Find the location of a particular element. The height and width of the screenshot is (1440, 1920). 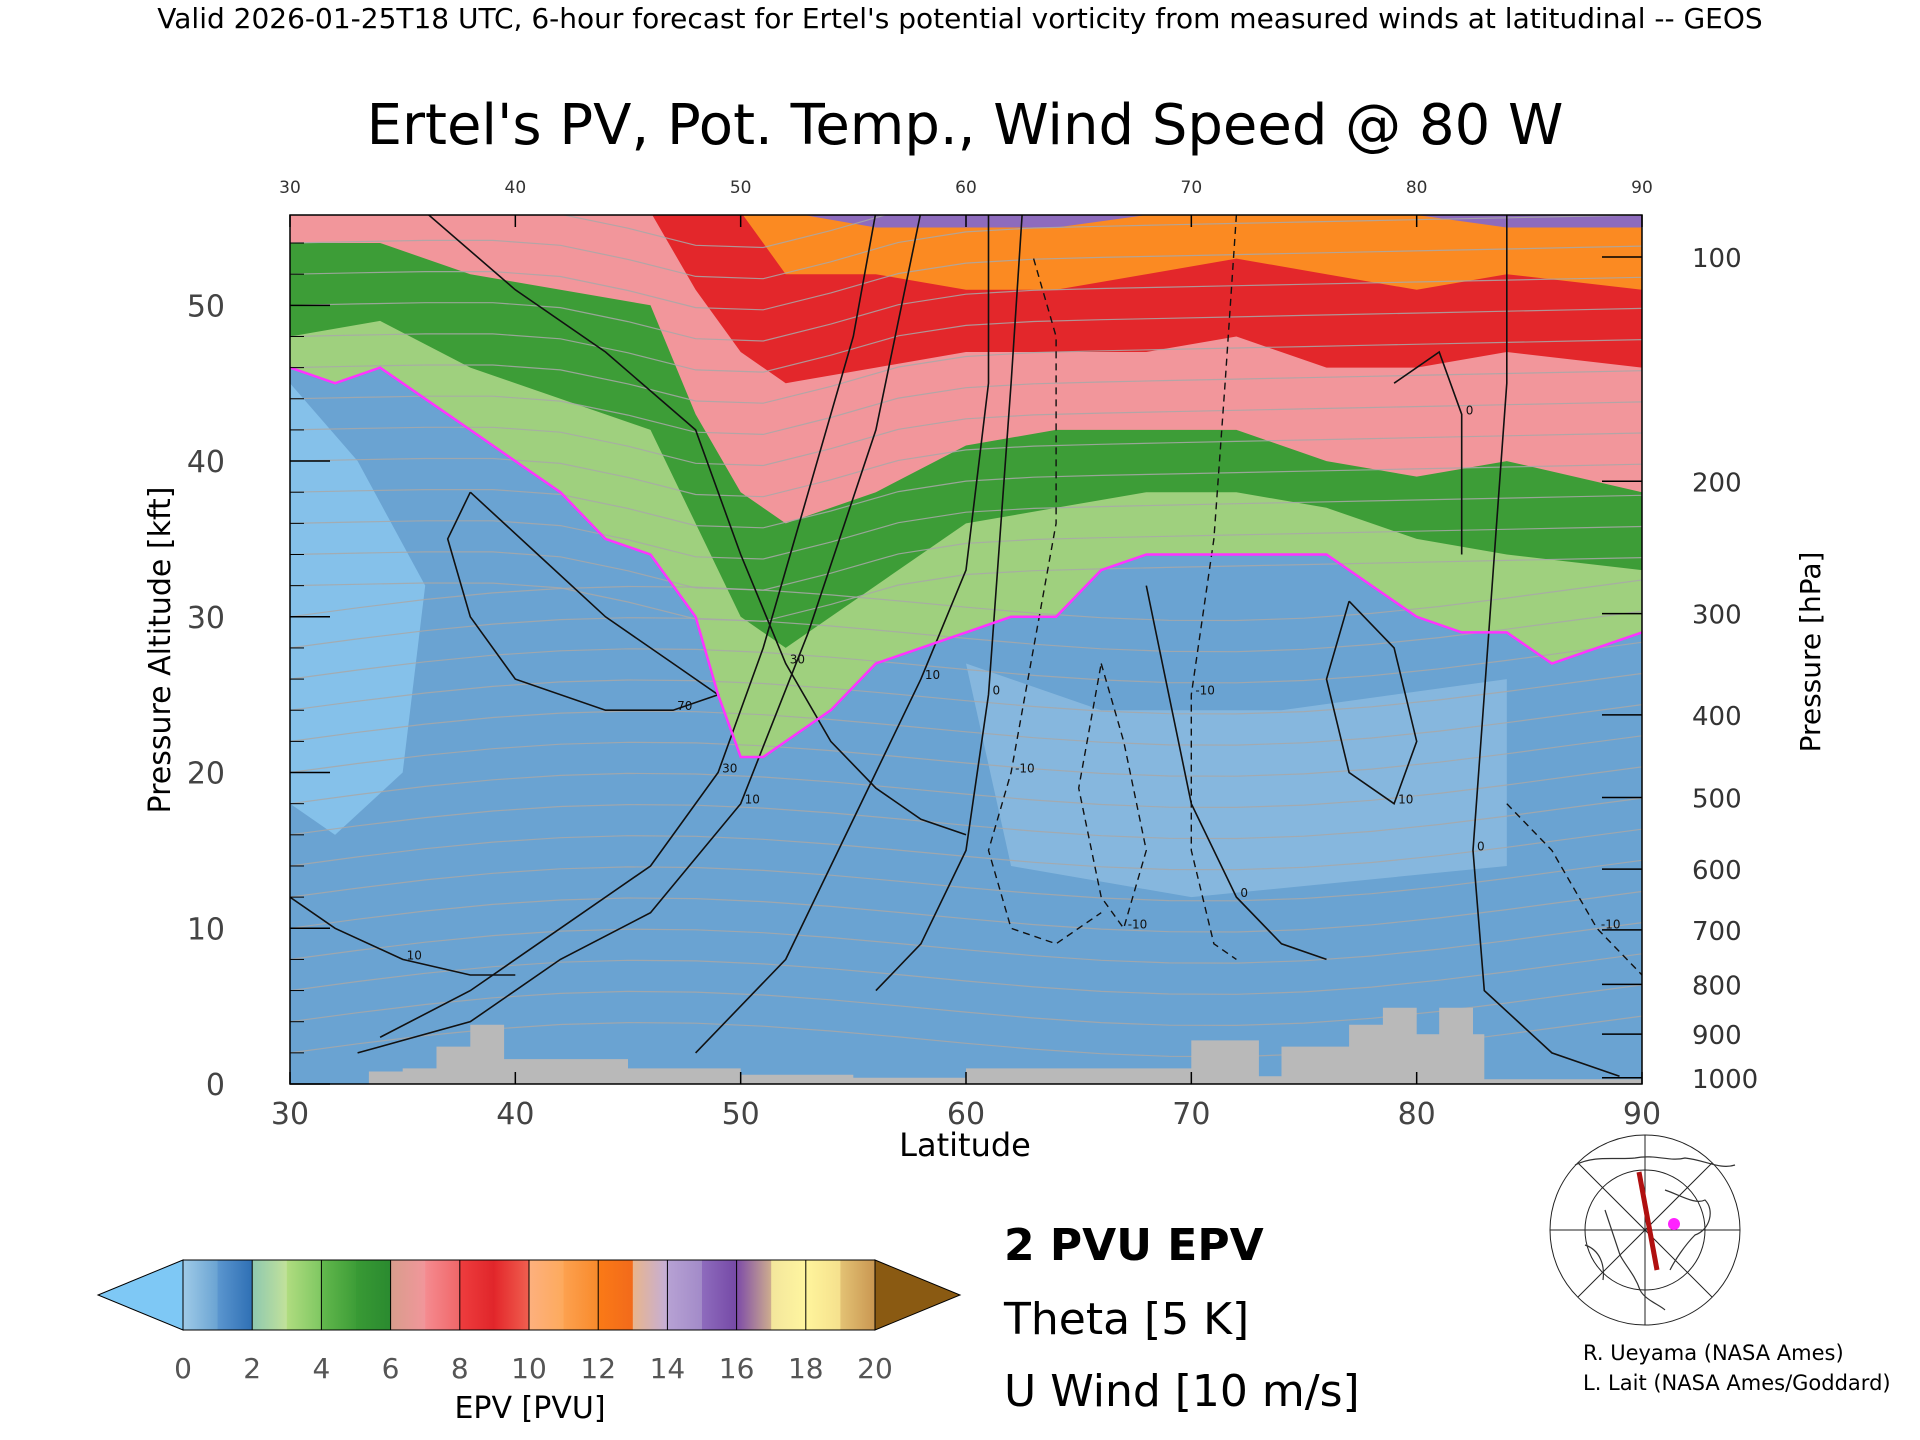

x-tick-label: 60 is located at coordinates (966, 1114).